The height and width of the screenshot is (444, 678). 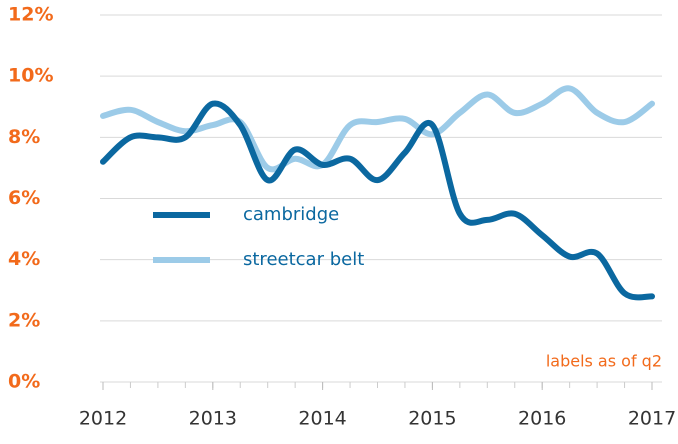 I want to click on x-tick-label: 2015, so click(x=432, y=419).